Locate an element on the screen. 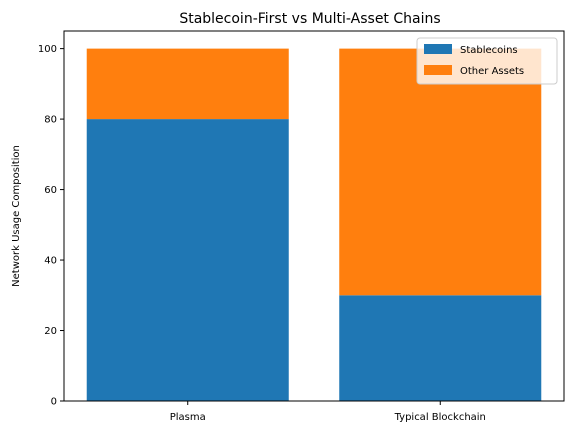  legend-swatch-stablecoins is located at coordinates (438, 49).